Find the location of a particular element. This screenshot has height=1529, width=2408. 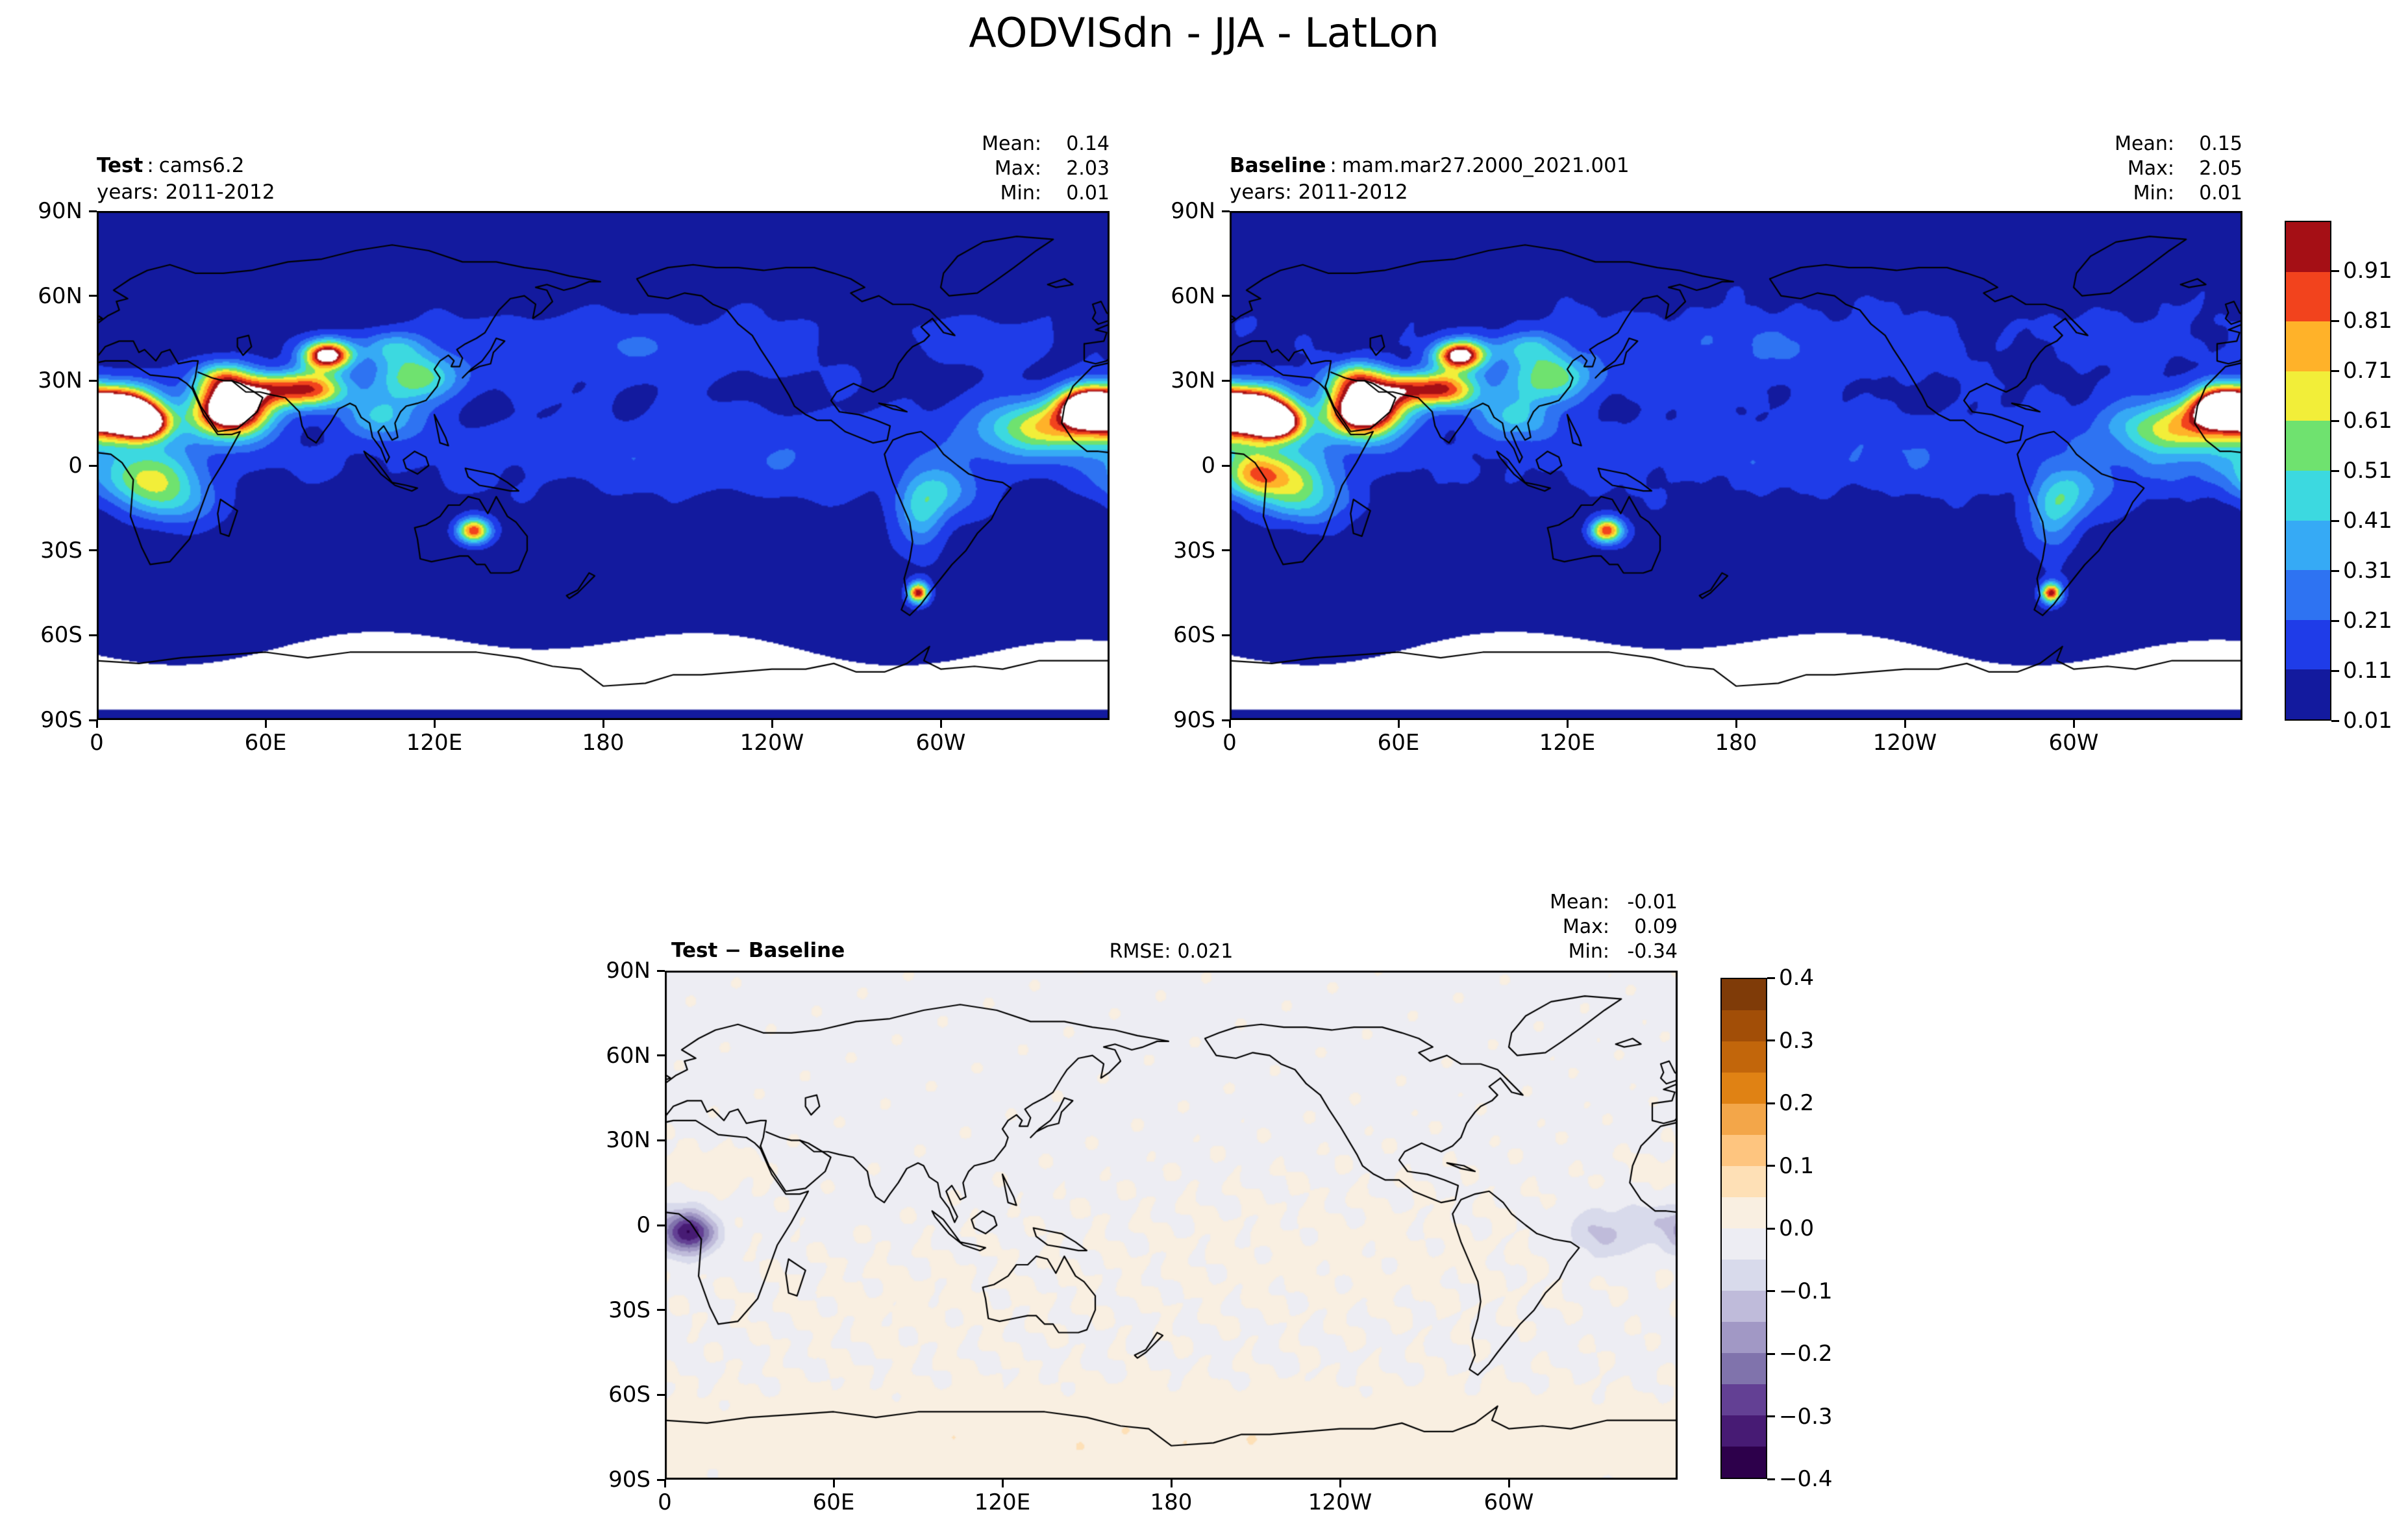

stat-row: Max: 0.09 is located at coordinates (1574, 927).